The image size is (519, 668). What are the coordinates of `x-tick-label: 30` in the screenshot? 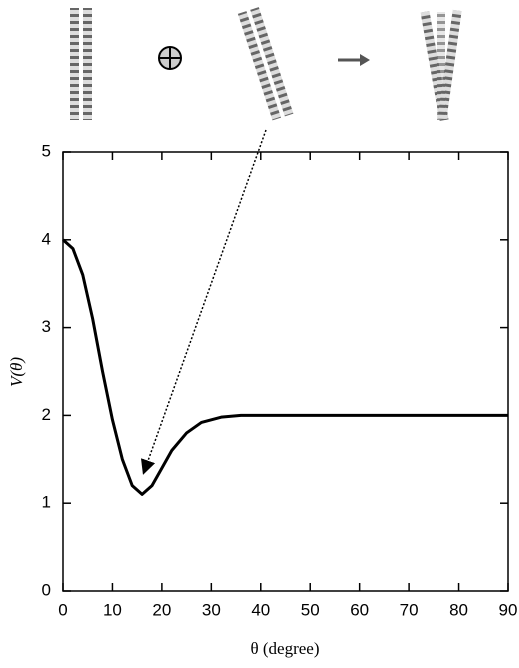 It's located at (211, 609).